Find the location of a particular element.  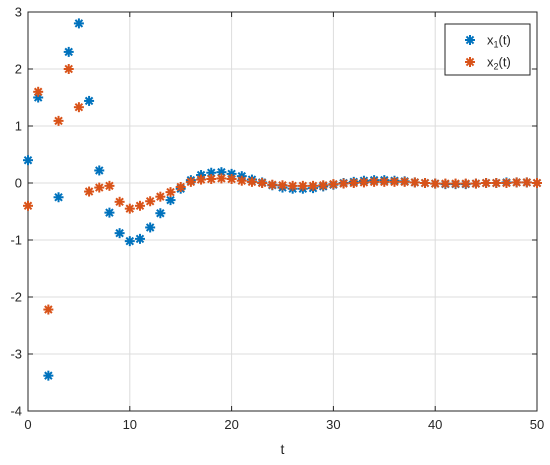

x-axis-label: t is located at coordinates (283, 449).